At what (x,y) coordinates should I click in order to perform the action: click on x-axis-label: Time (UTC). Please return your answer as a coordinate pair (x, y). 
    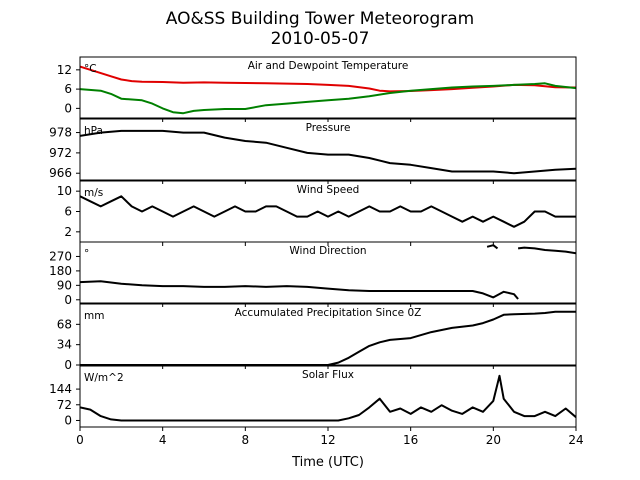
    Looking at the image, I should click on (327, 462).